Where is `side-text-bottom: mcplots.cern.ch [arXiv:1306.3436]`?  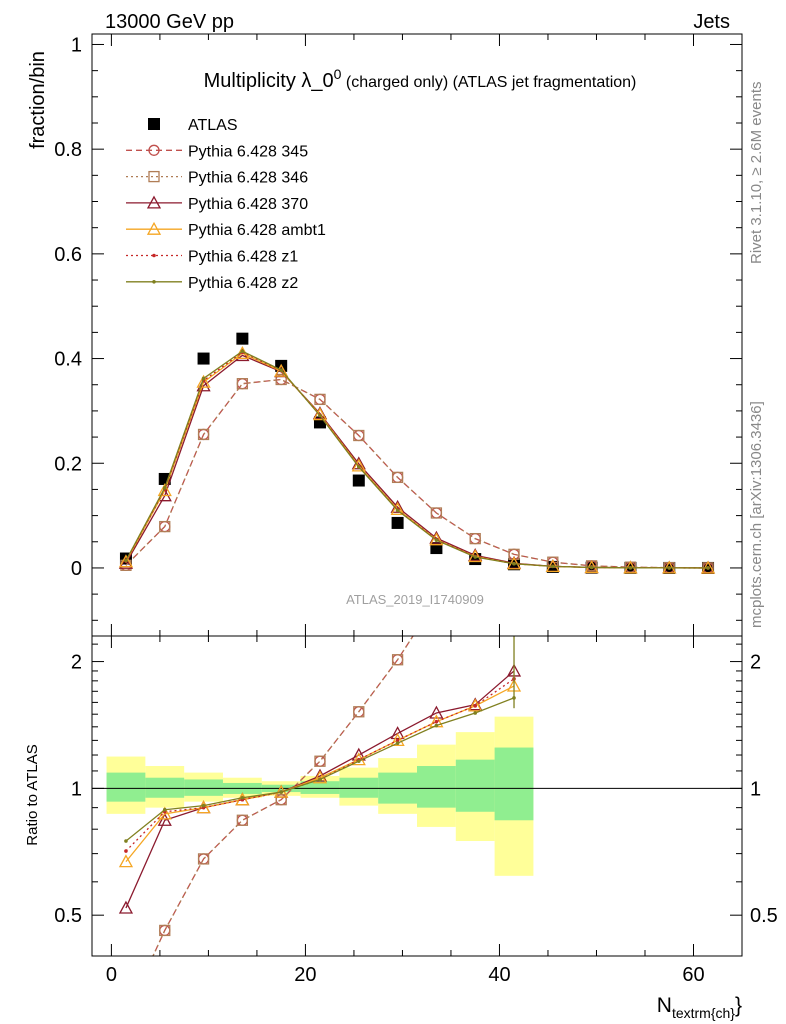
side-text-bottom: mcplots.cern.ch [arXiv:1306.3436] is located at coordinates (756, 514).